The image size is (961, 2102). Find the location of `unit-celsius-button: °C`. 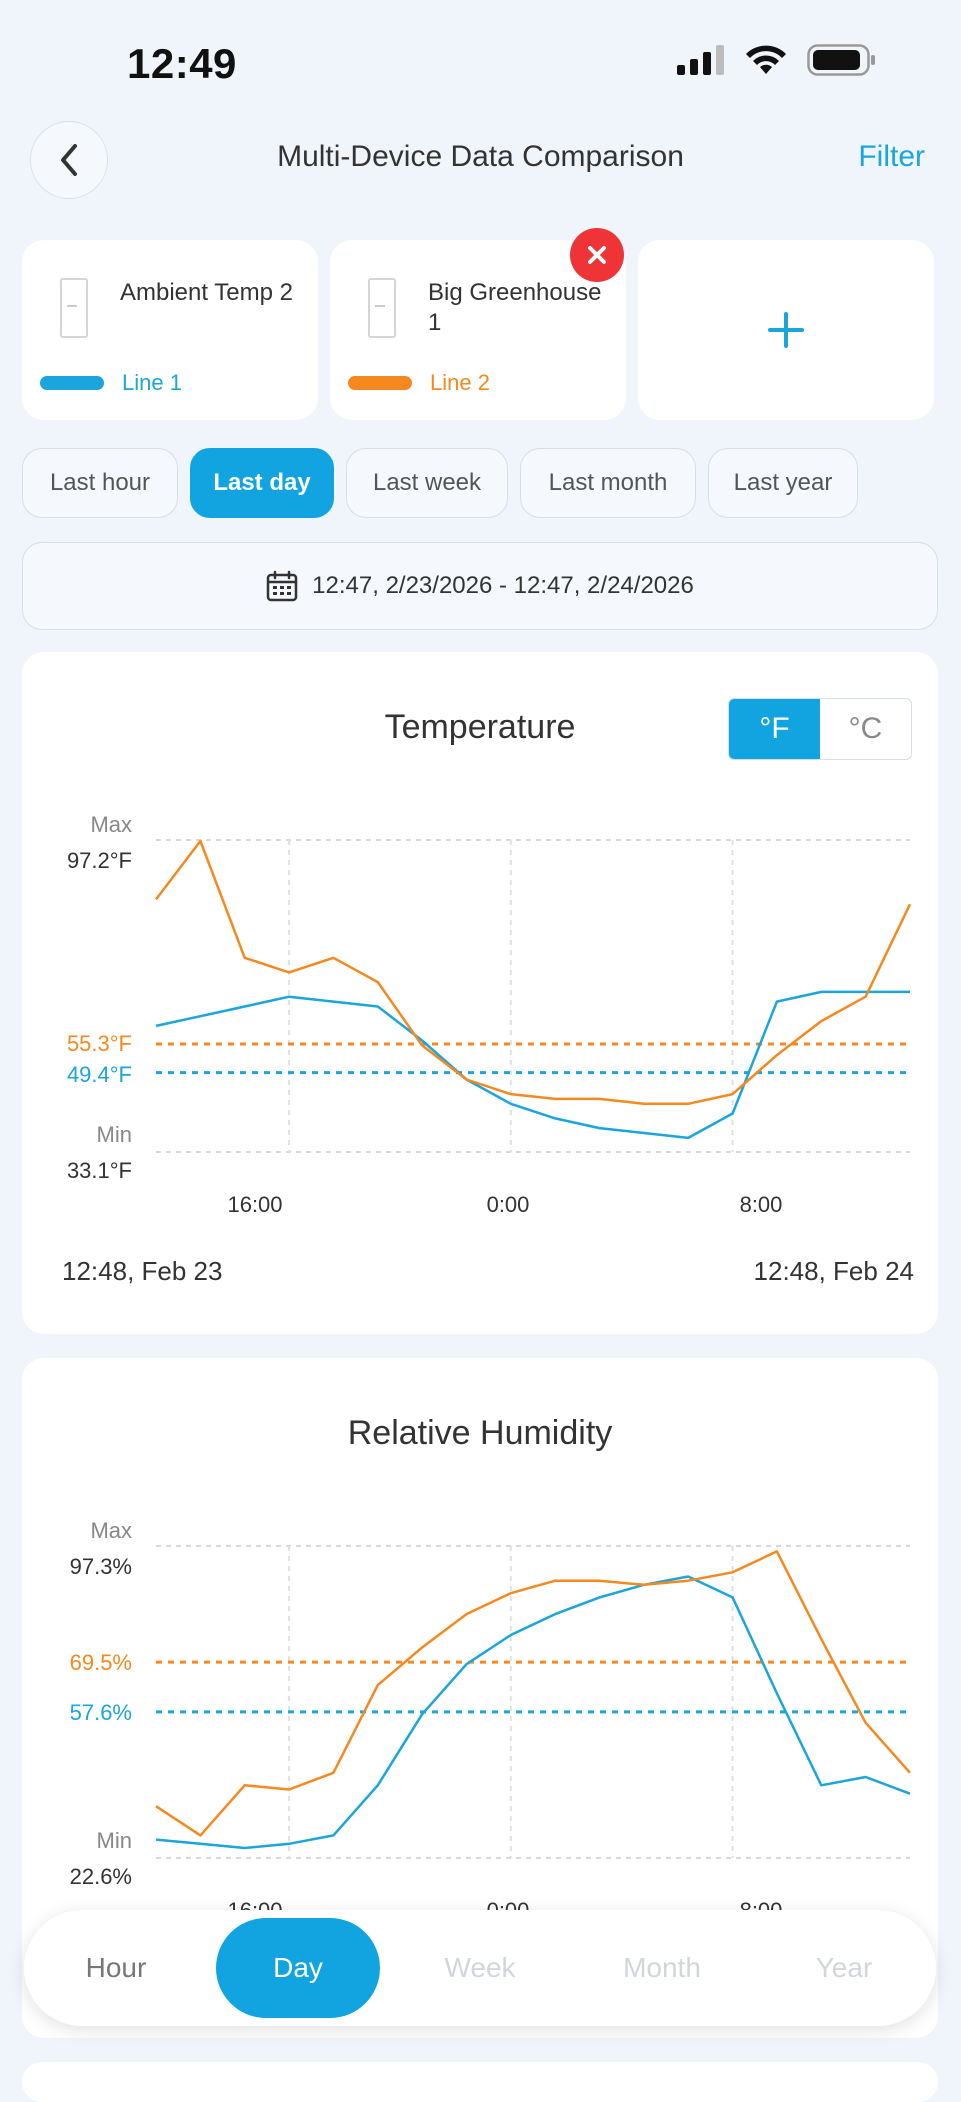

unit-celsius-button: °C is located at coordinates (865, 728).